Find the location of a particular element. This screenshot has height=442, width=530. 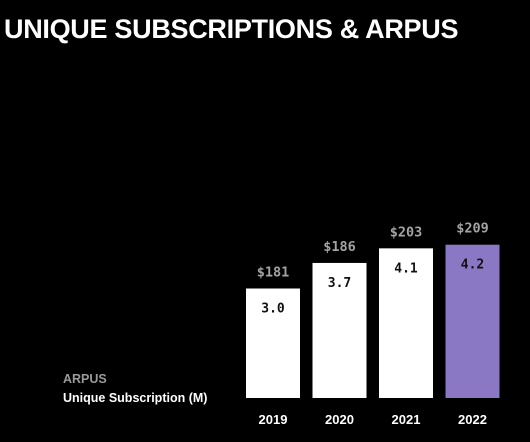

x-tick-label-2020: 2020 is located at coordinates (339, 419).